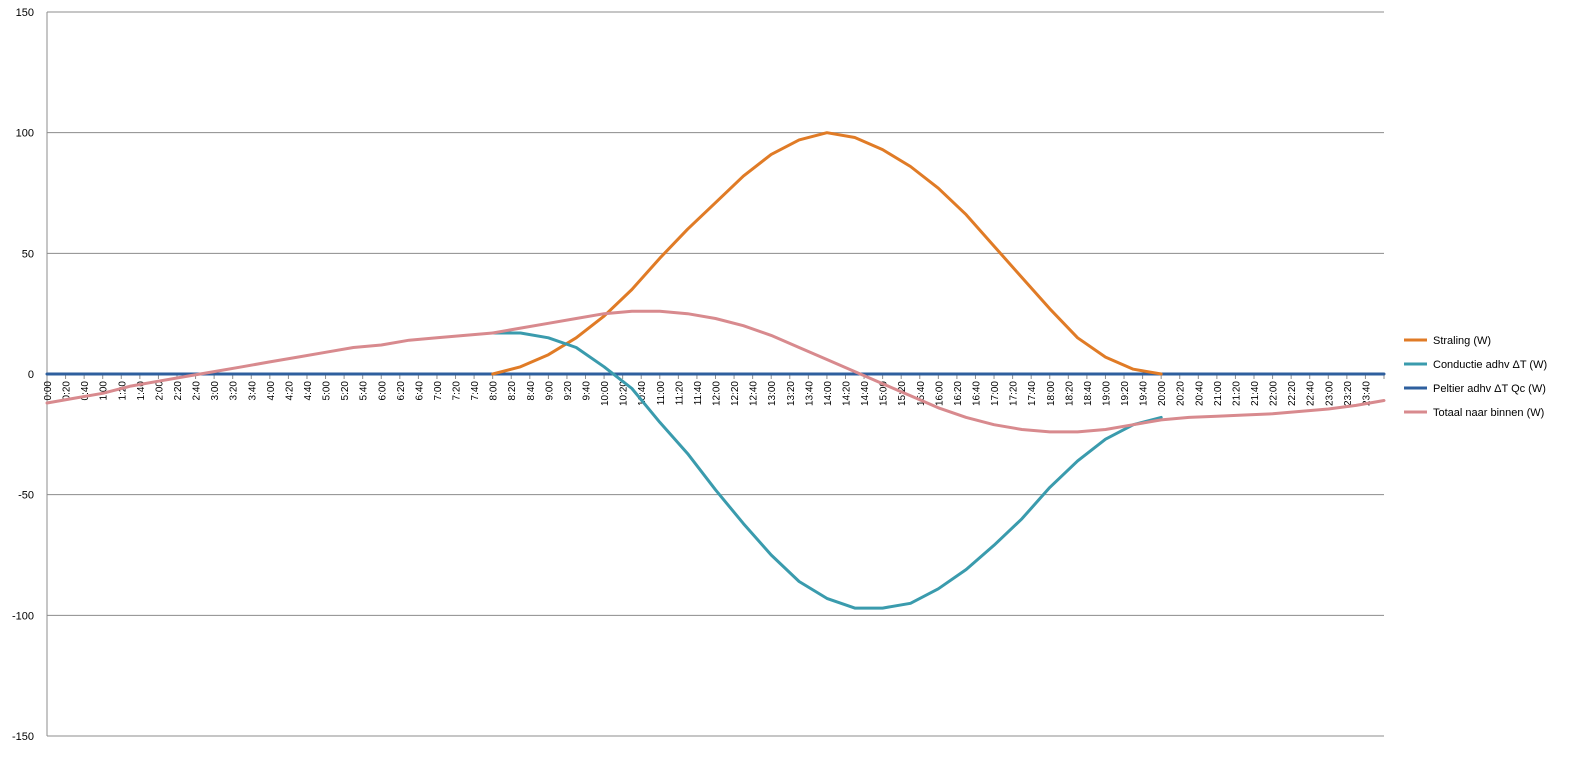 The image size is (1595, 763). I want to click on y-tick-label: 0, so click(31, 375).